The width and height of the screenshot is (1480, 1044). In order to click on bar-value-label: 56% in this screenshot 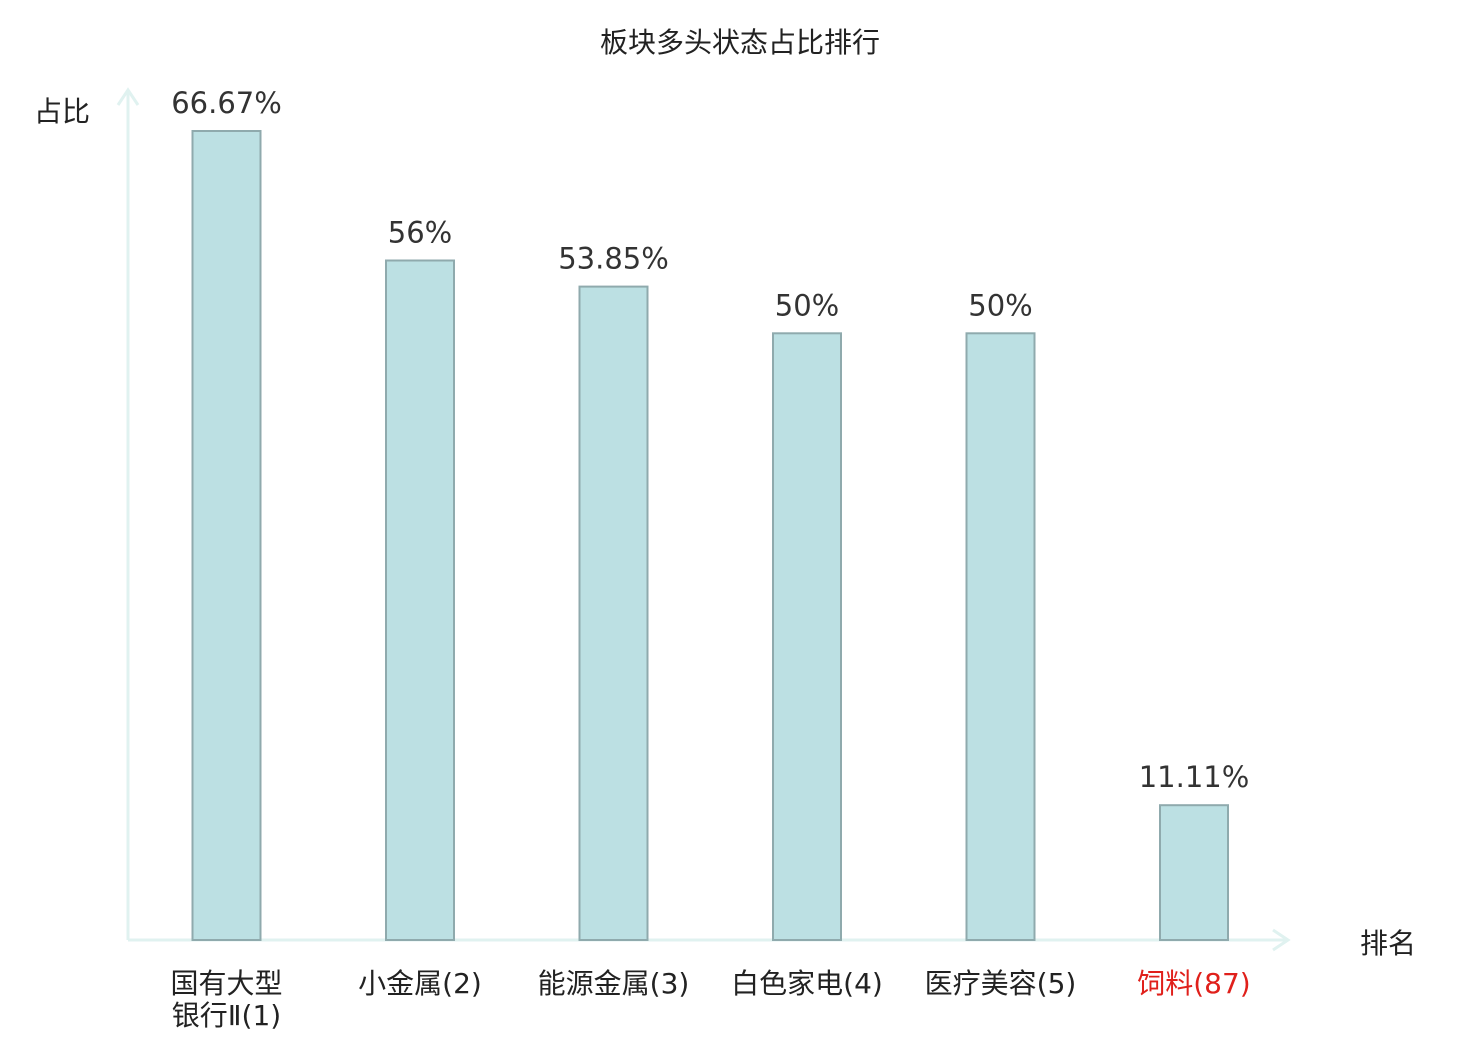, I will do `click(420, 233)`.